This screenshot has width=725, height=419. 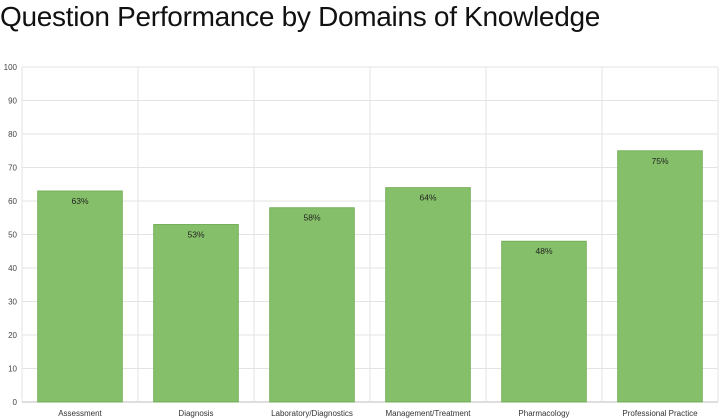 What do you see at coordinates (79, 201) in the screenshot?
I see `data-label: 63%` at bounding box center [79, 201].